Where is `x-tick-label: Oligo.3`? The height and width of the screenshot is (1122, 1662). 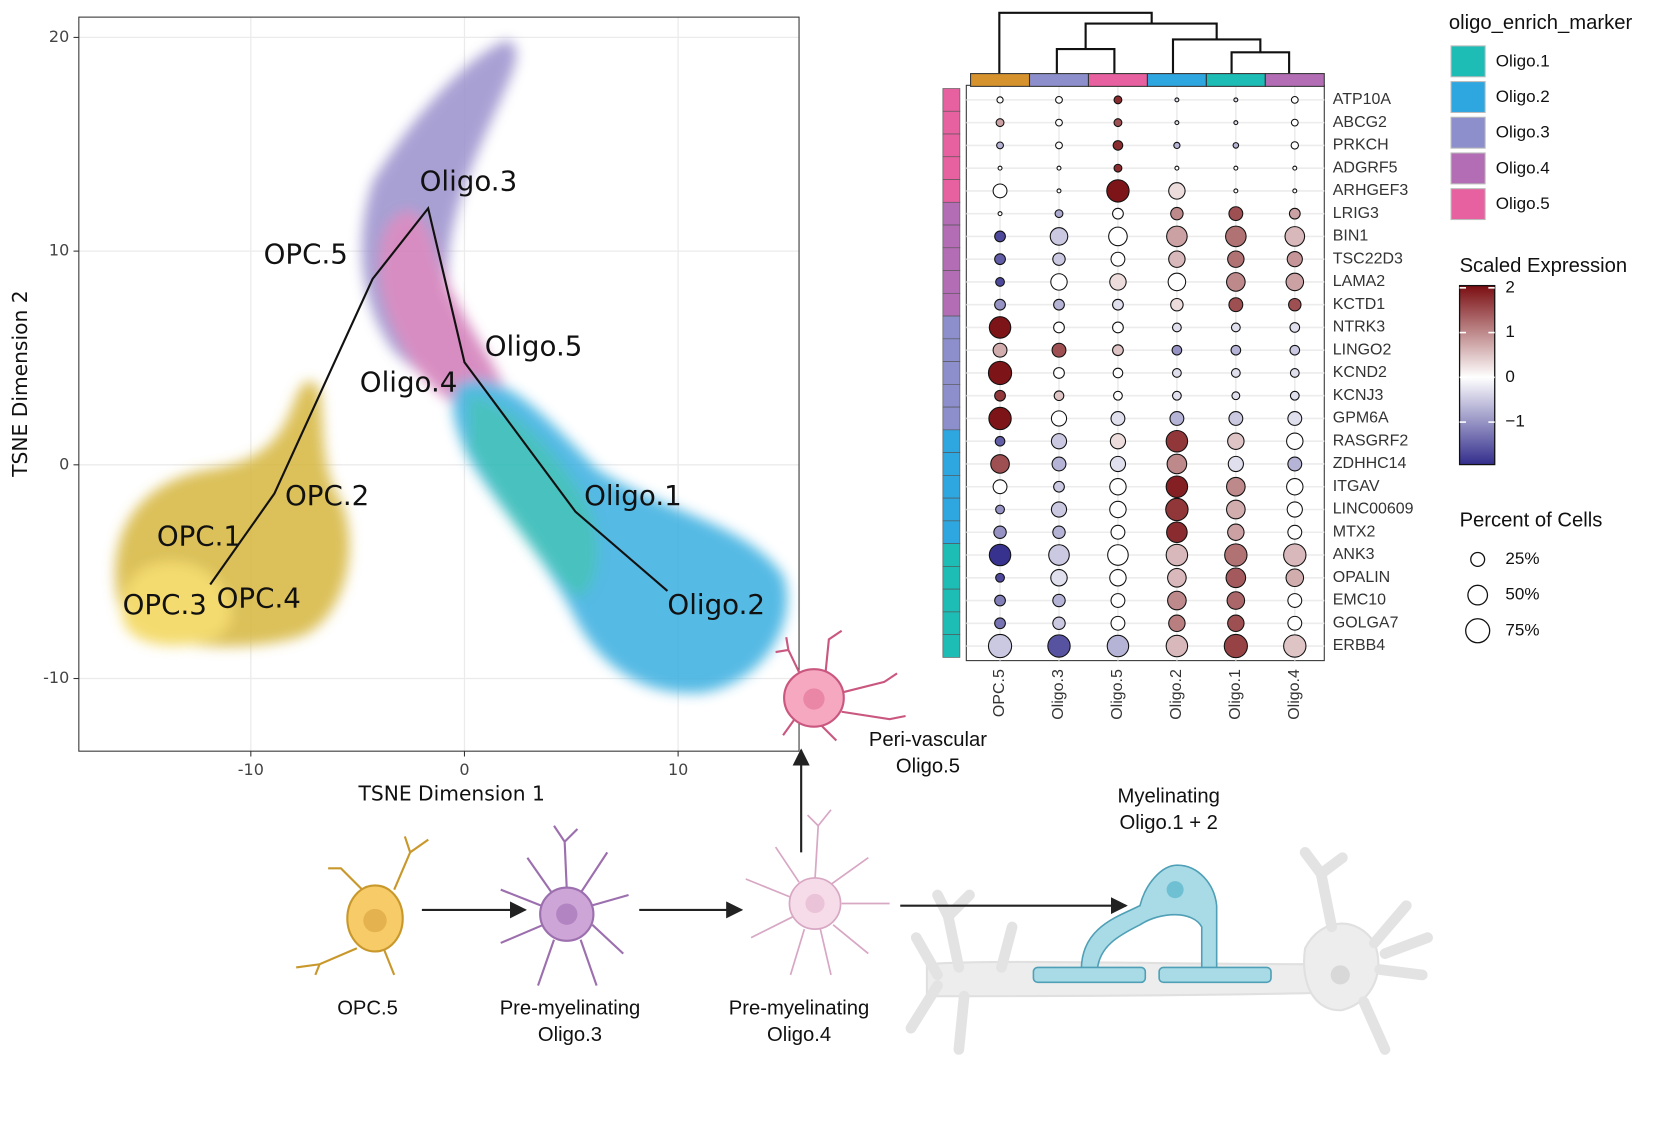 x-tick-label: Oligo.3 is located at coordinates (1058, 694).